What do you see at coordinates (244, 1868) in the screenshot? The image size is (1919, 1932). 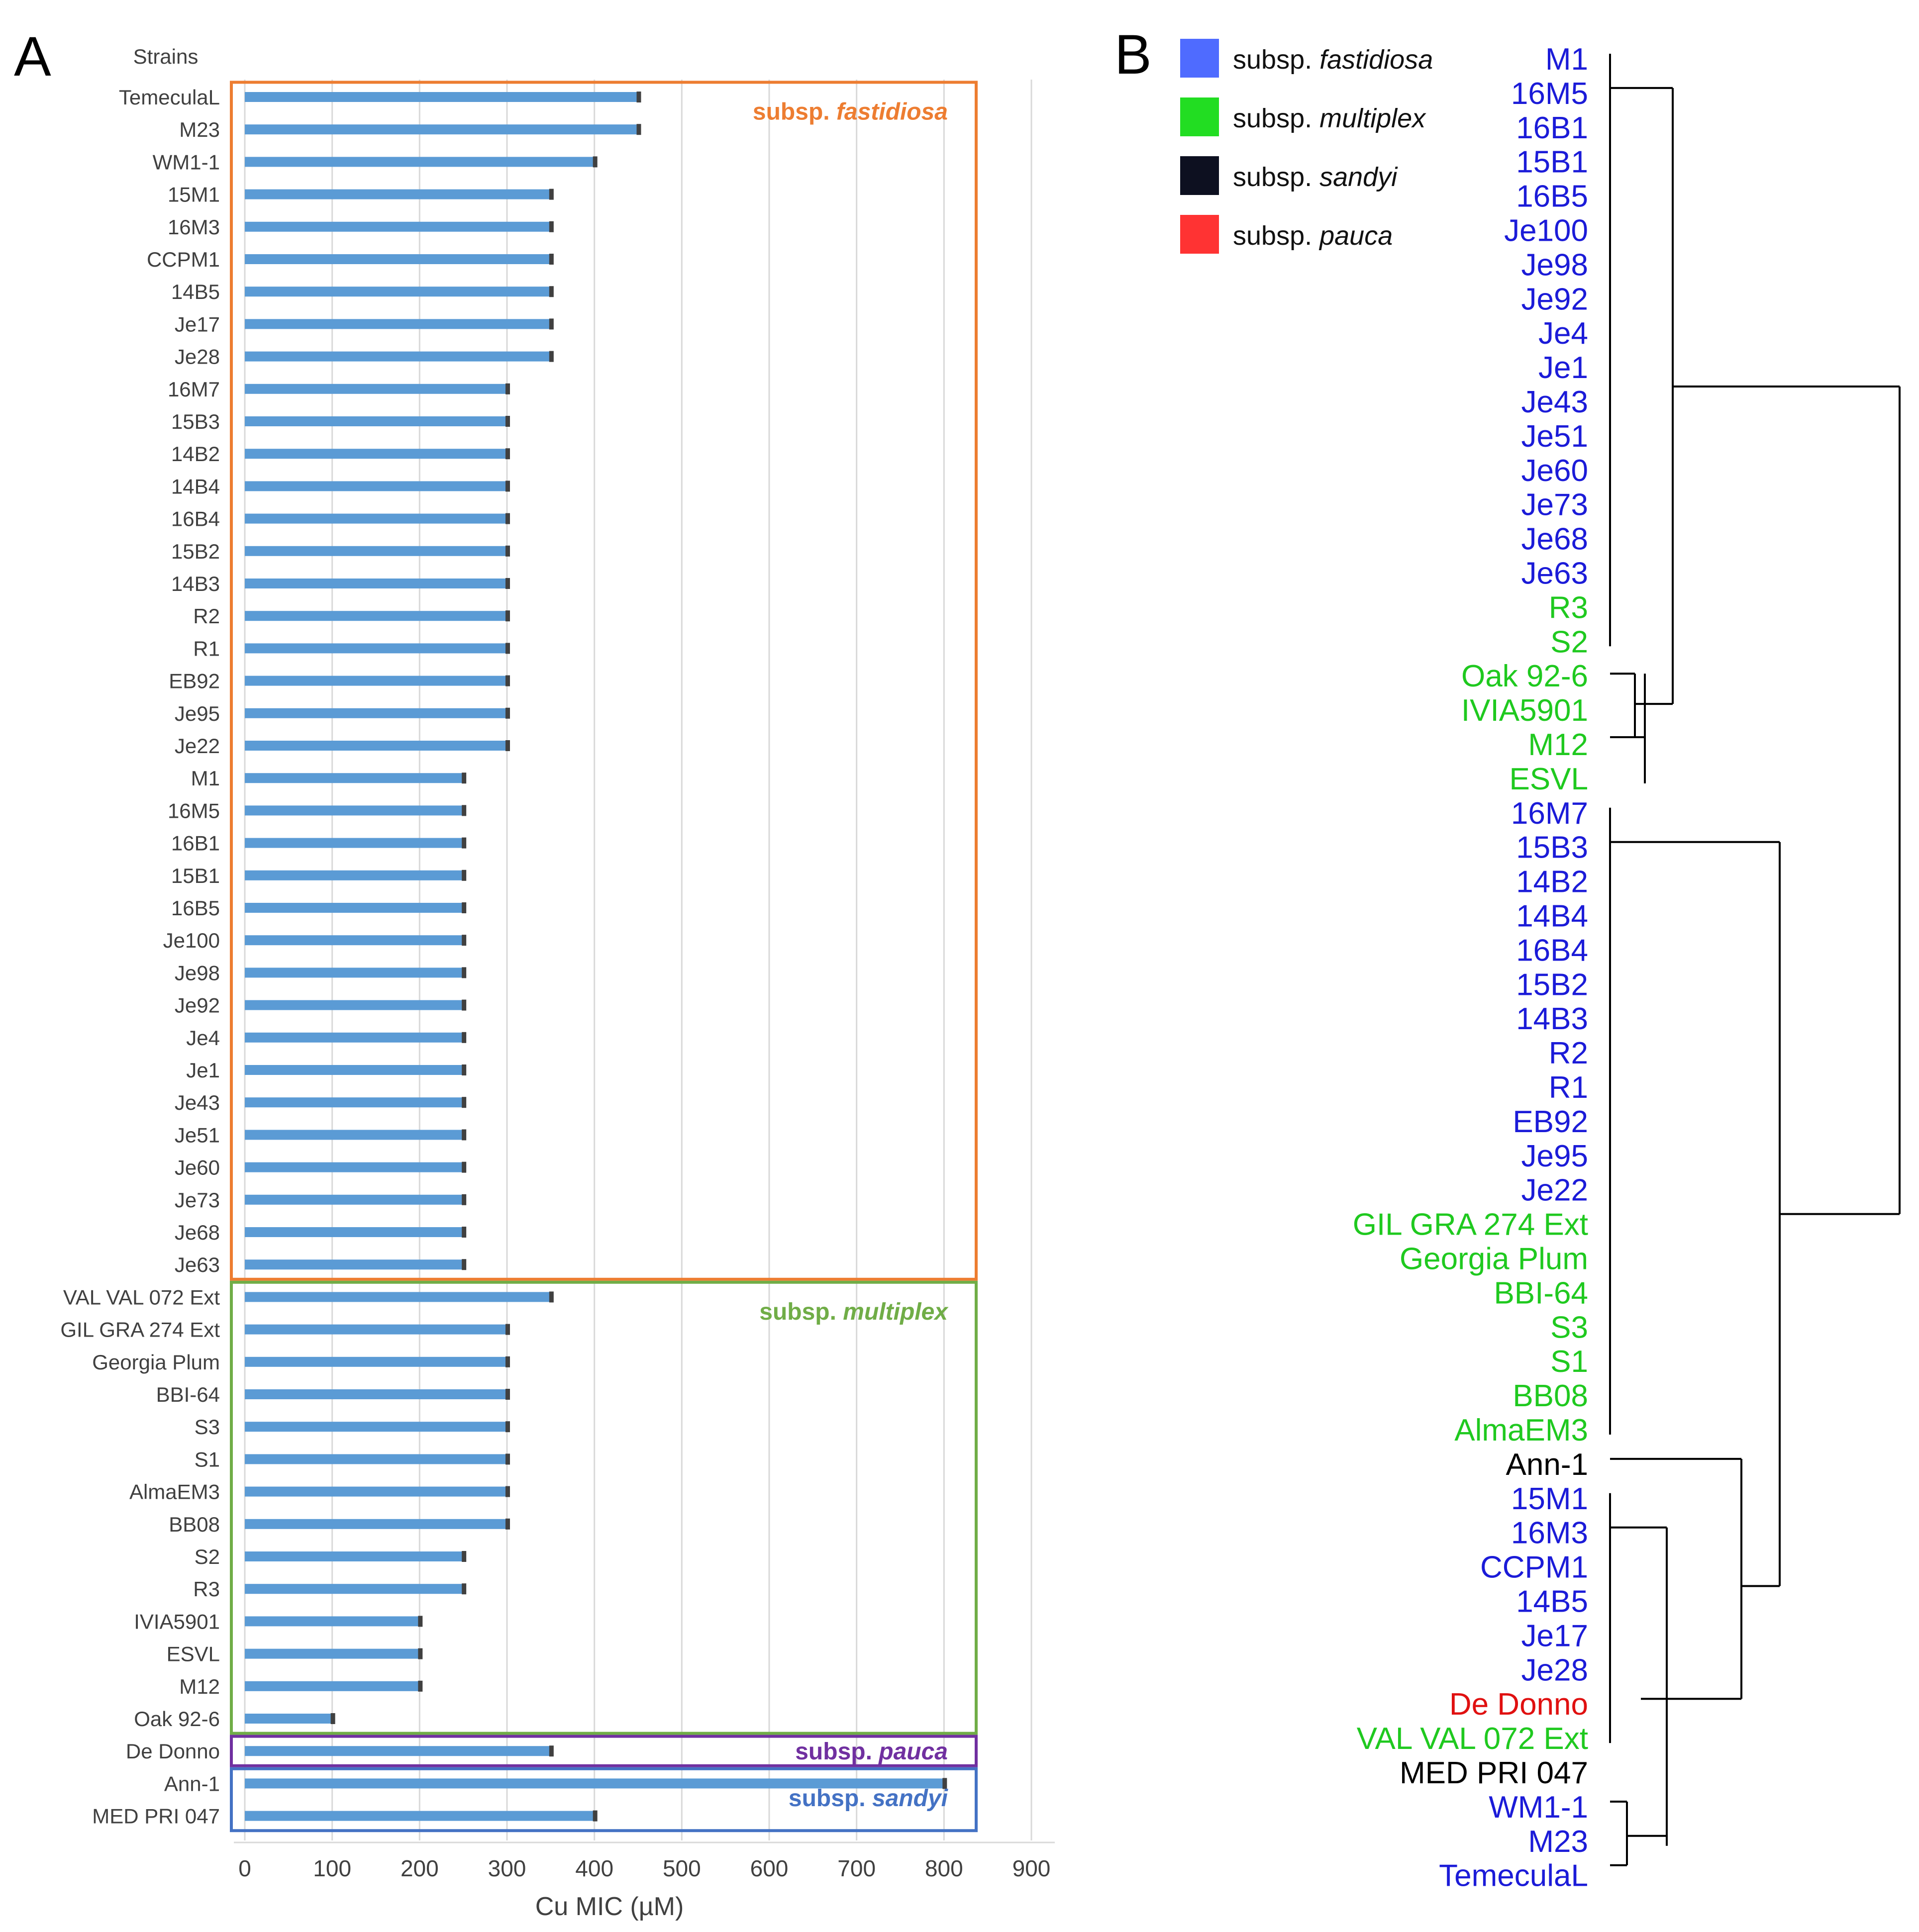 I see `x-tick-label: 0` at bounding box center [244, 1868].